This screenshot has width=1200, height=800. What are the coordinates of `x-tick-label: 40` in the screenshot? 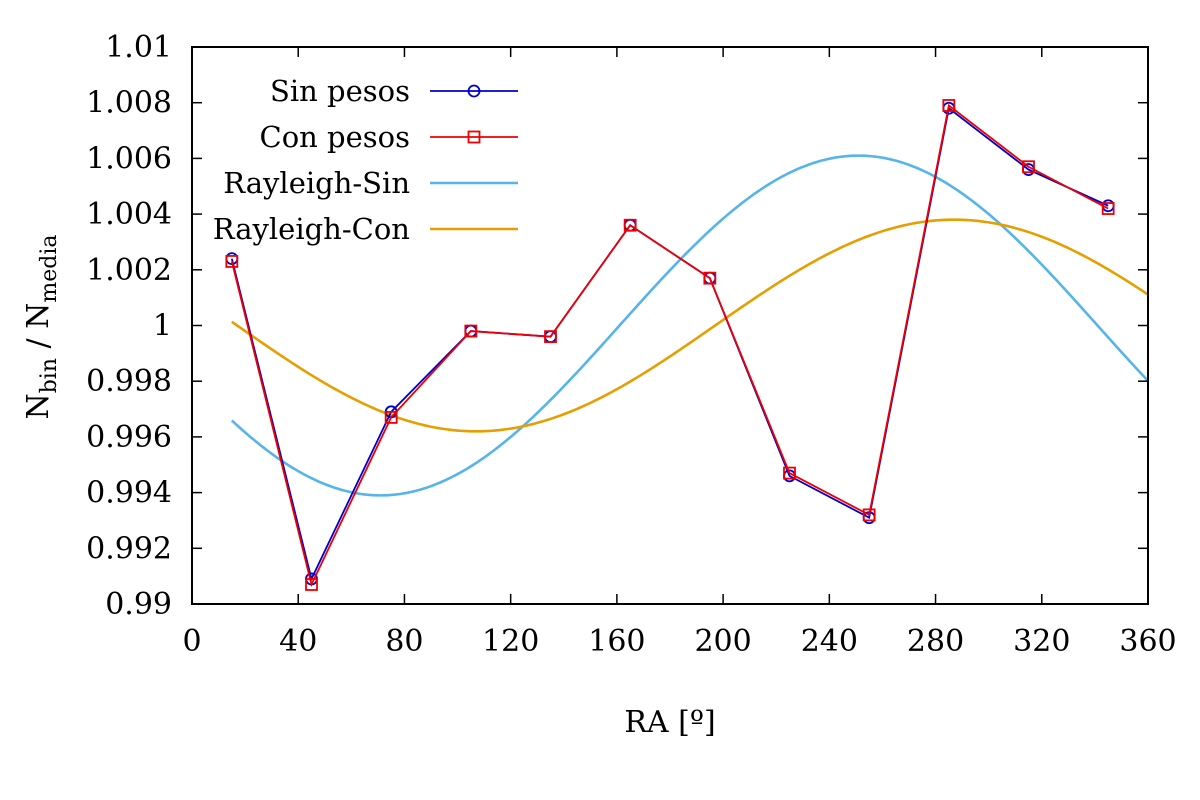 It's located at (298, 641).